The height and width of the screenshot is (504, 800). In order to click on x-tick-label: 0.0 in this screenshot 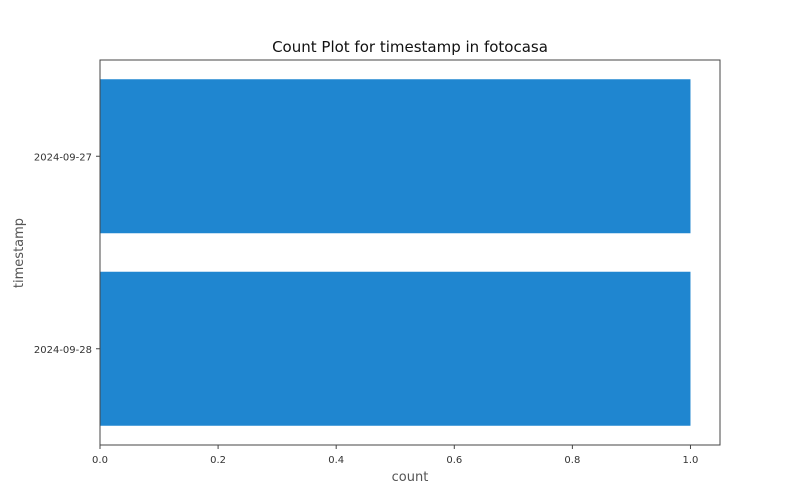, I will do `click(100, 460)`.